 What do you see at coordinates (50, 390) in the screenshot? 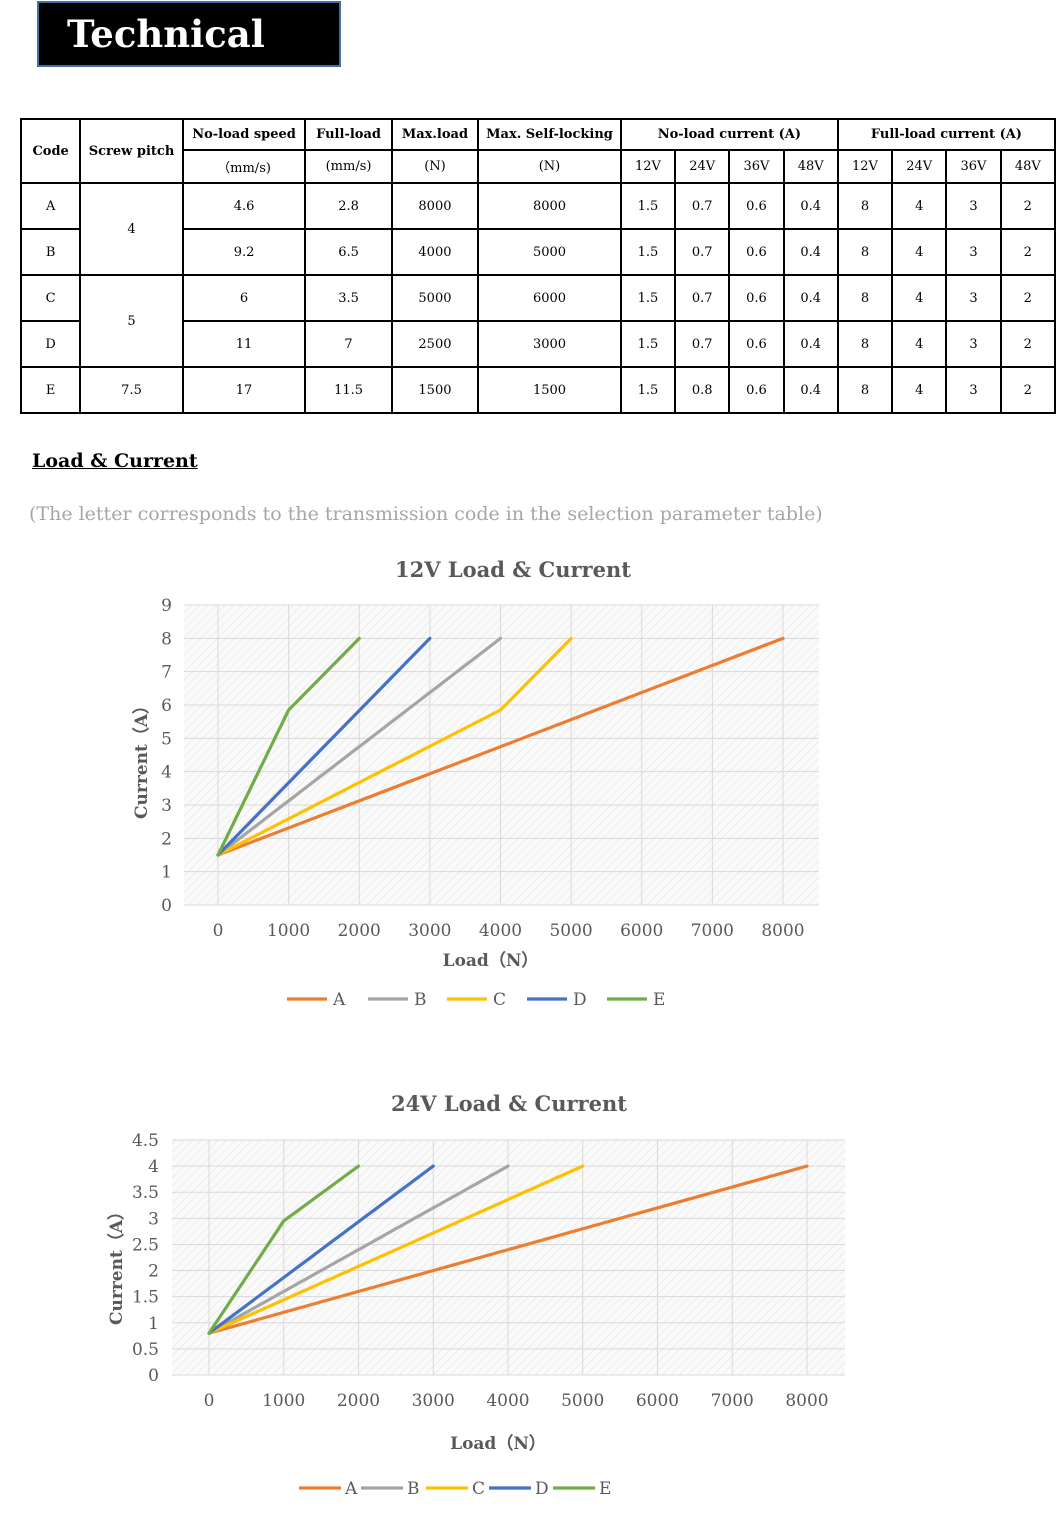
I see `cell-code: E` at bounding box center [50, 390].